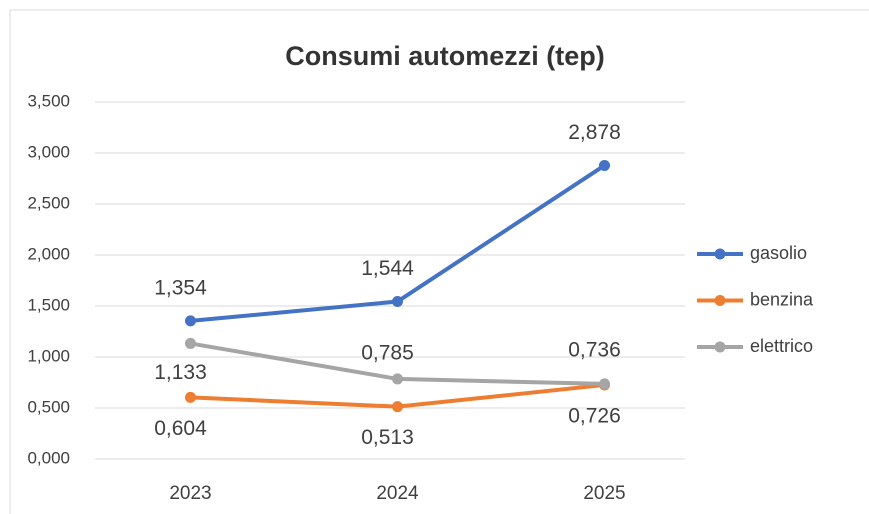  I want to click on y-tick-label: 0,000, so click(48, 457).